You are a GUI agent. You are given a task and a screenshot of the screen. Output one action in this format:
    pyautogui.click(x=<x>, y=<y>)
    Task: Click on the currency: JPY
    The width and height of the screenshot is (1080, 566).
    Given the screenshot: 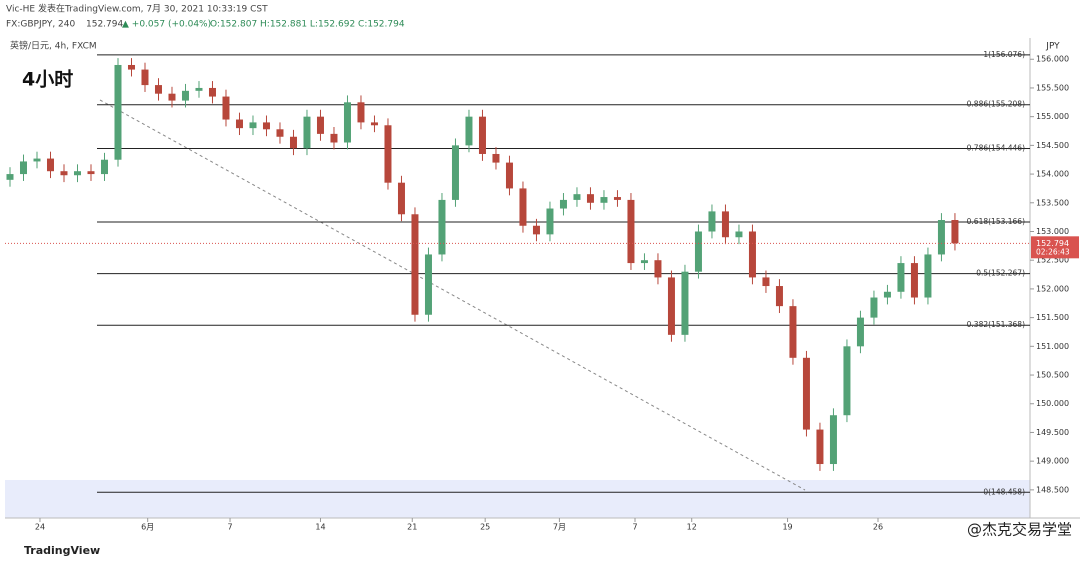 What is the action you would take?
    pyautogui.click(x=1052, y=47)
    